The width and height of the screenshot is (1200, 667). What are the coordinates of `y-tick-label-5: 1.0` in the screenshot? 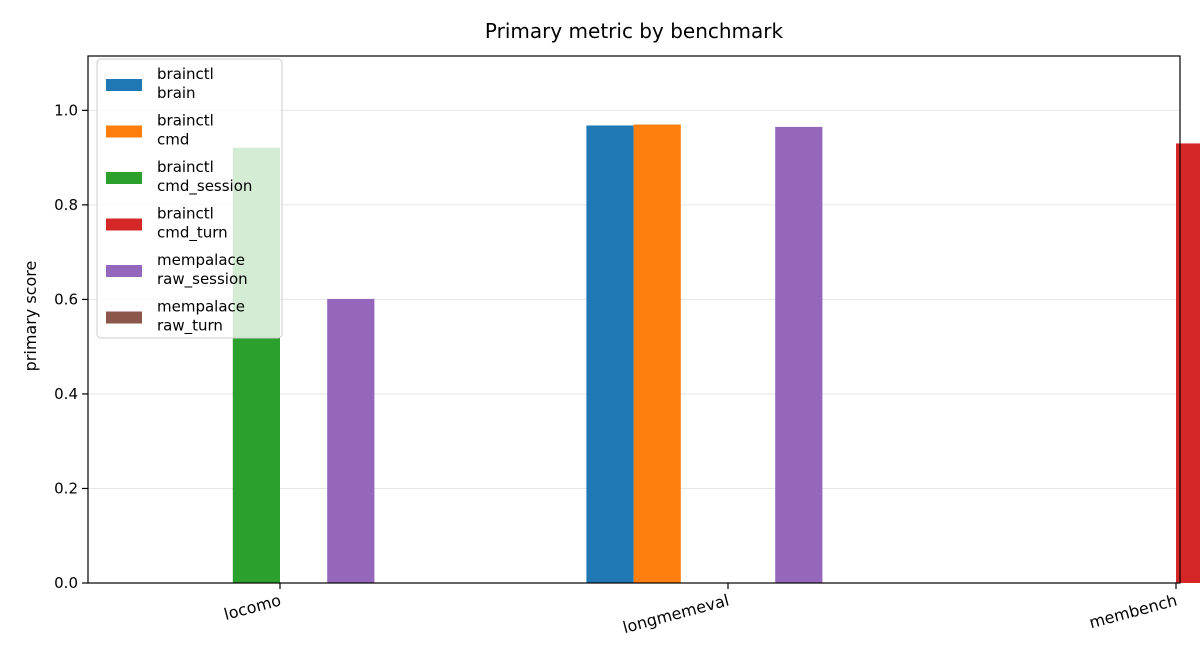 It's located at (66, 110).